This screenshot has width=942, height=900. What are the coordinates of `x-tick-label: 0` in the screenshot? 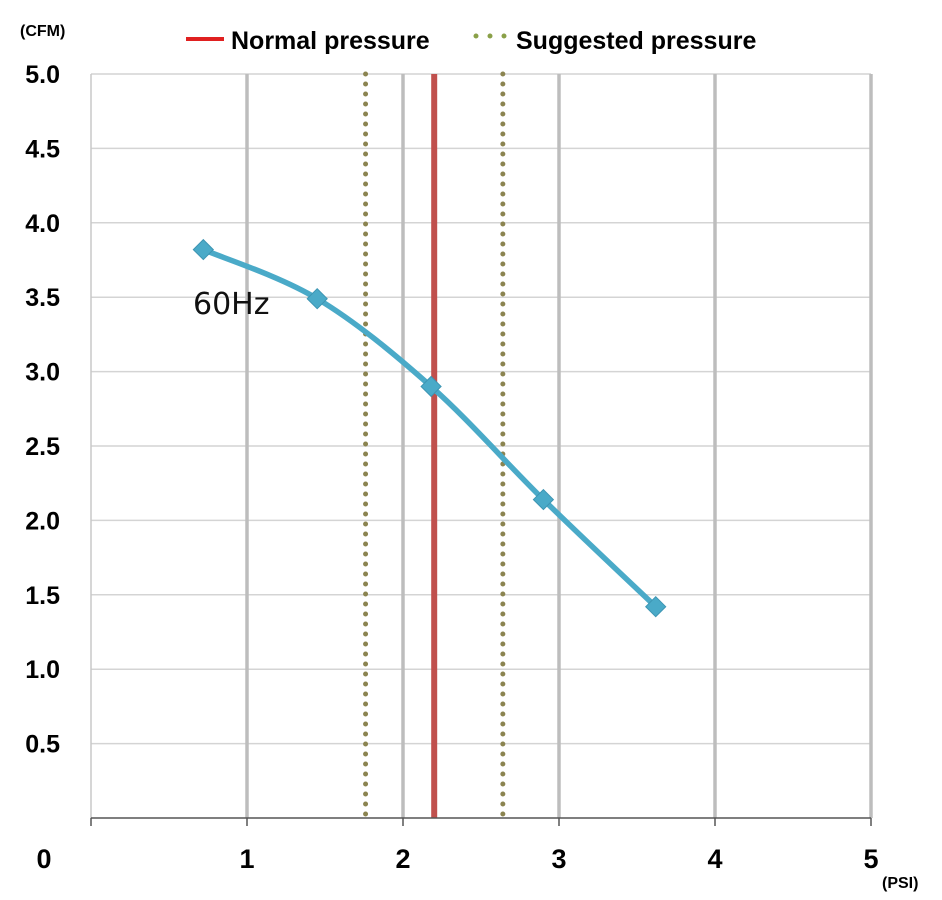 It's located at (43, 859).